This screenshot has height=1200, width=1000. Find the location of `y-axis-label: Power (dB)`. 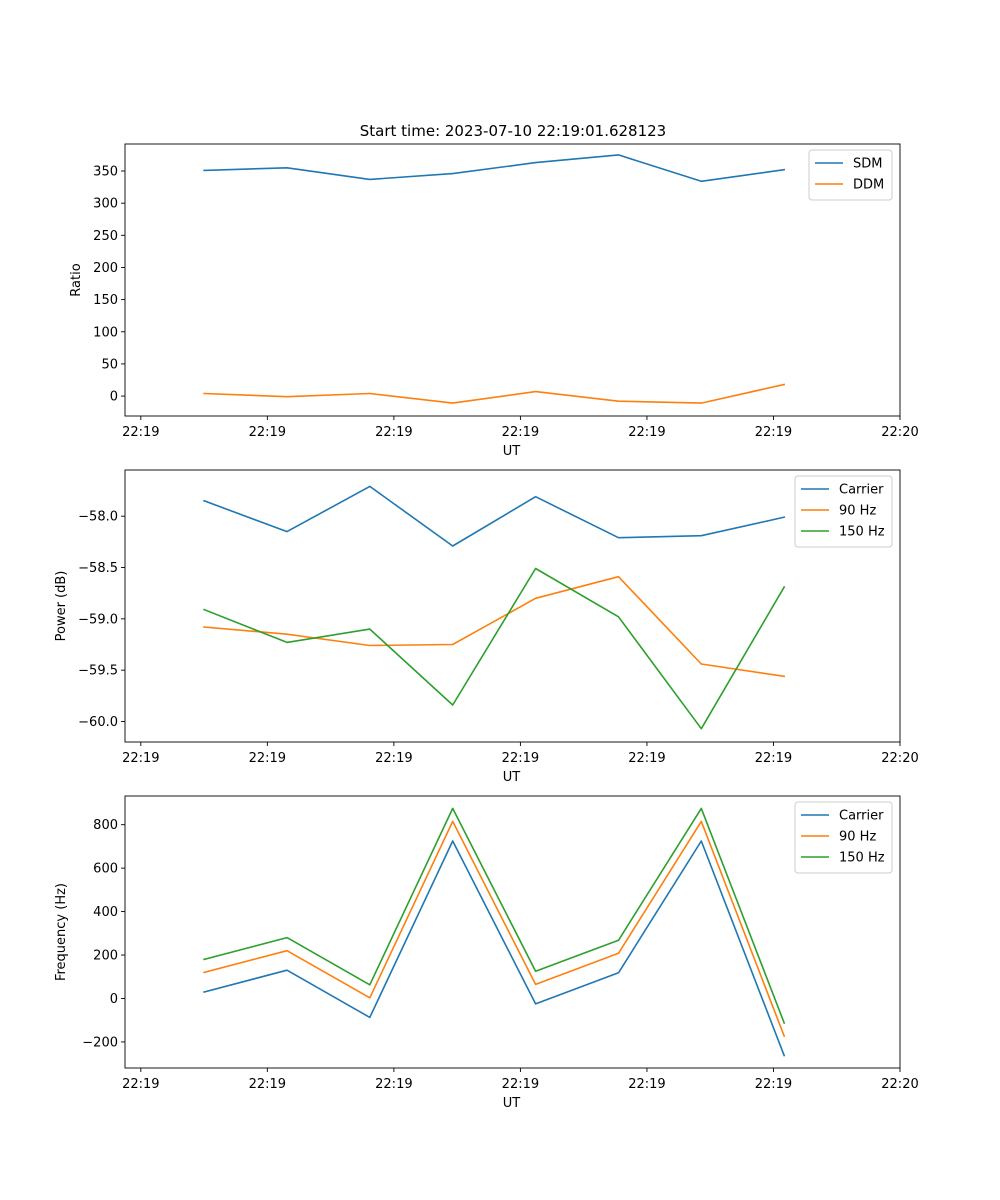

y-axis-label: Power (dB) is located at coordinates (61, 606).